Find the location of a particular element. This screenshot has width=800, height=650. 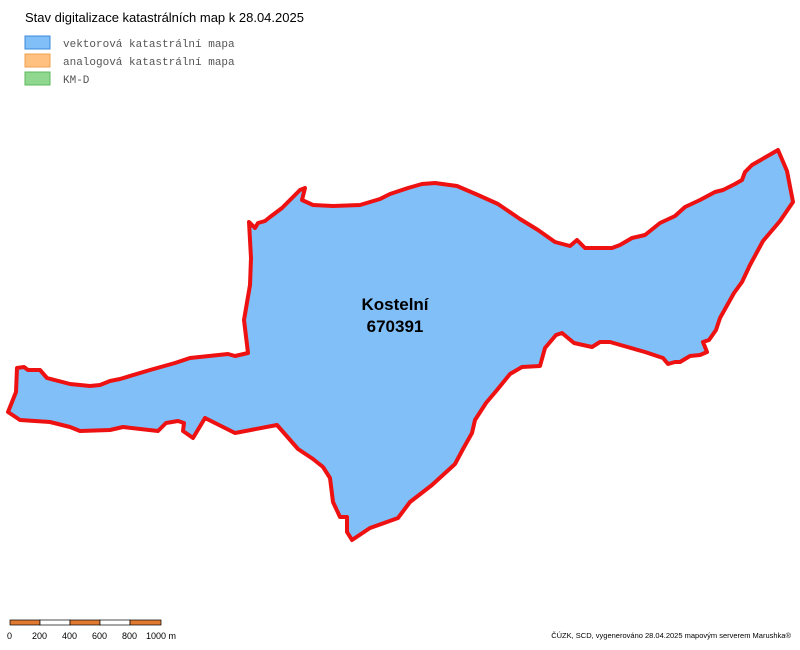

area-code: 670391 is located at coordinates (395, 326).